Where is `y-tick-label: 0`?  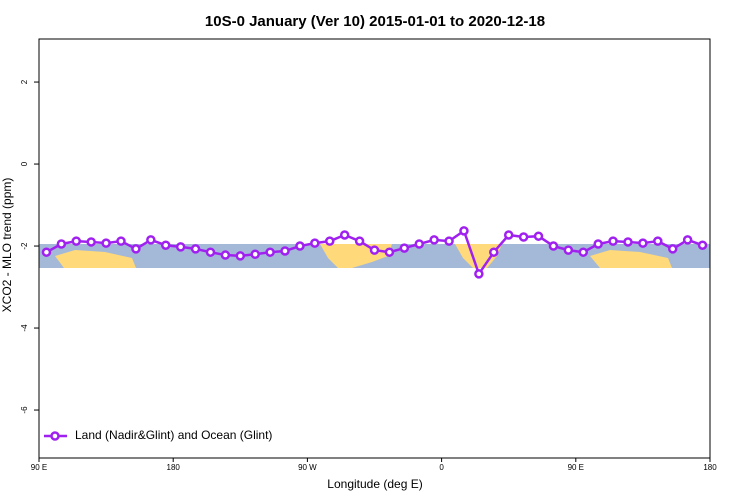
y-tick-label: 0 is located at coordinates (24, 163).